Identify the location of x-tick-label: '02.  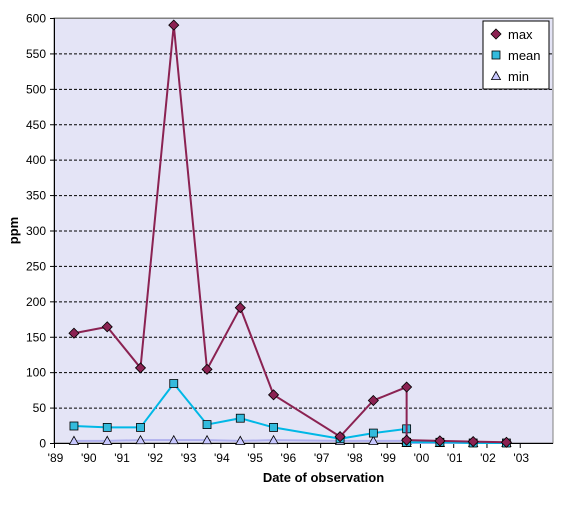
(488, 458).